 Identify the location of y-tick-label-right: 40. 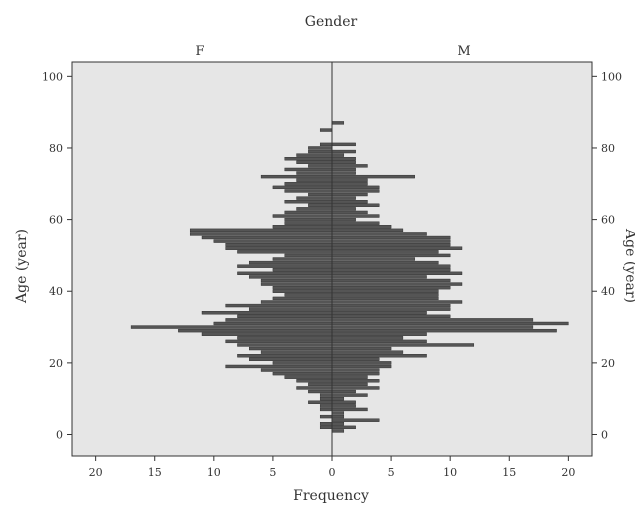
(608, 291).